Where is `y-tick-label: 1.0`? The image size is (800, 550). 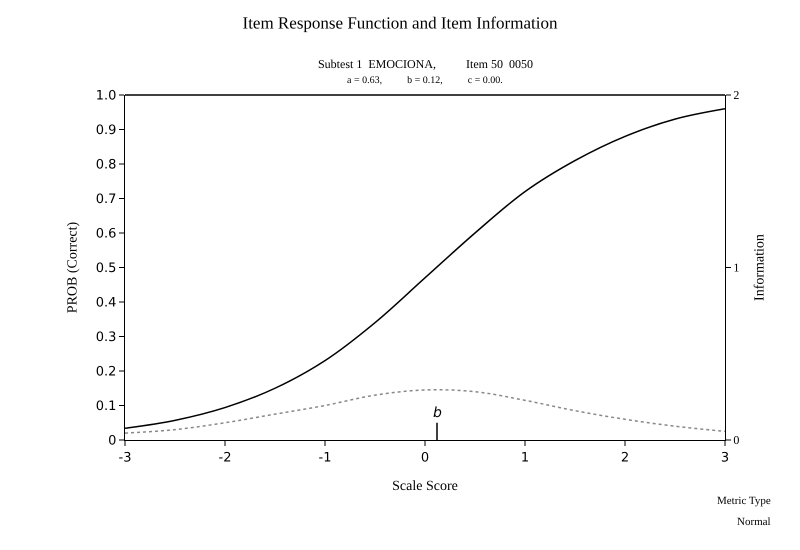 y-tick-label: 1.0 is located at coordinates (106, 96).